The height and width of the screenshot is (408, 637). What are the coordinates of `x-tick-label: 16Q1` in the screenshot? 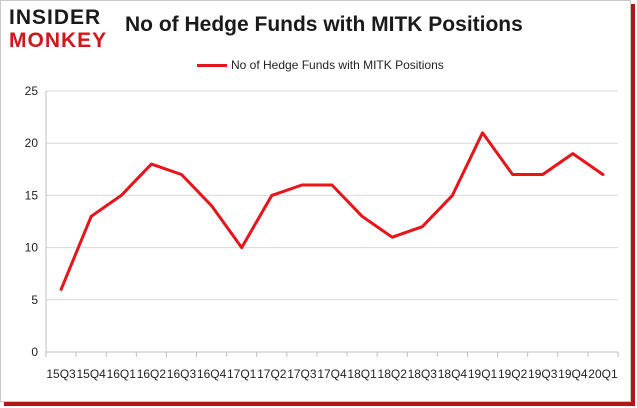 It's located at (122, 374).